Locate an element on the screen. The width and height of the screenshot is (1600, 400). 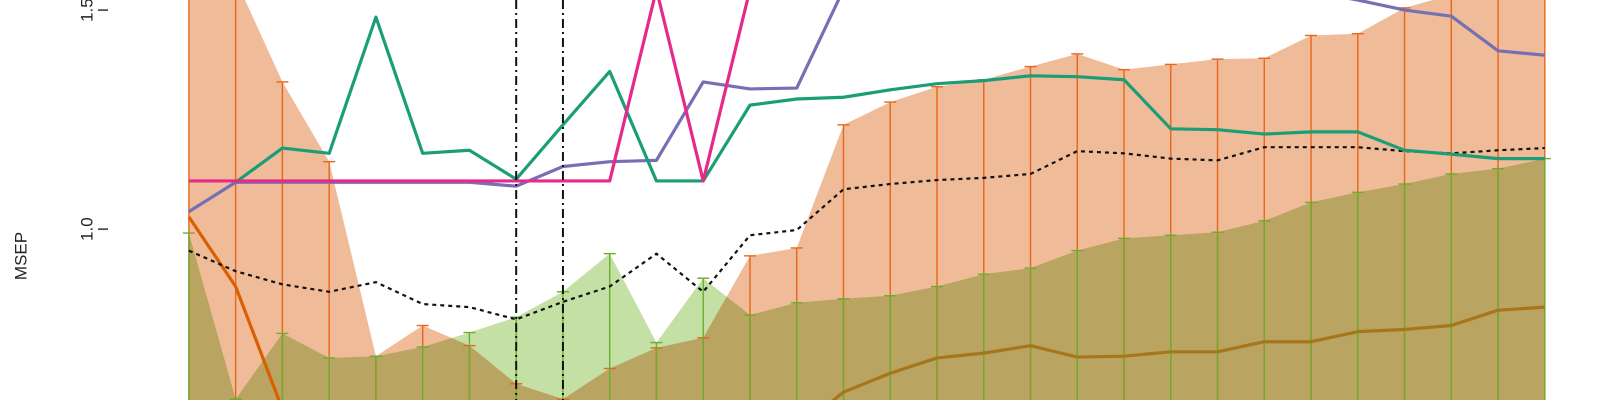
y-tick-label: 1.0 is located at coordinates (86, 229).